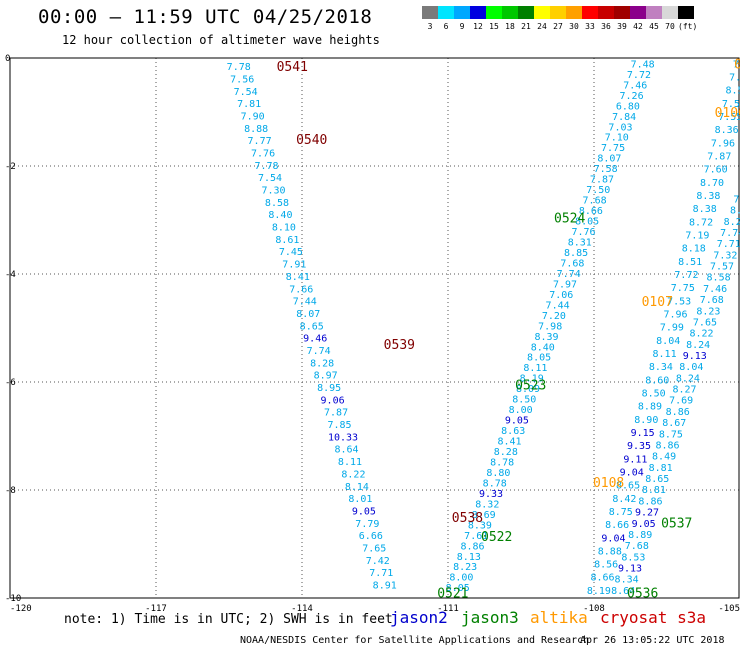  Describe the element at coordinates (287, 240) in the screenshot. I see `wave-height-value: 8.61` at that location.